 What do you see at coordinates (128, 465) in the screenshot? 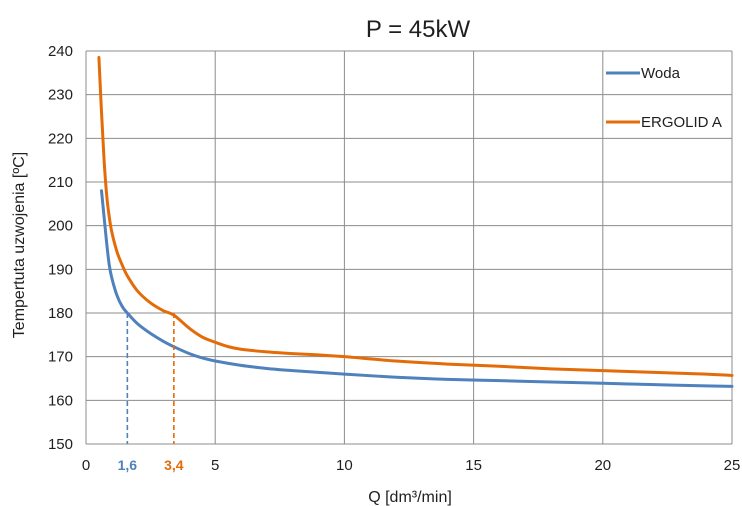
I see `annotation-label: 1,6` at bounding box center [128, 465].